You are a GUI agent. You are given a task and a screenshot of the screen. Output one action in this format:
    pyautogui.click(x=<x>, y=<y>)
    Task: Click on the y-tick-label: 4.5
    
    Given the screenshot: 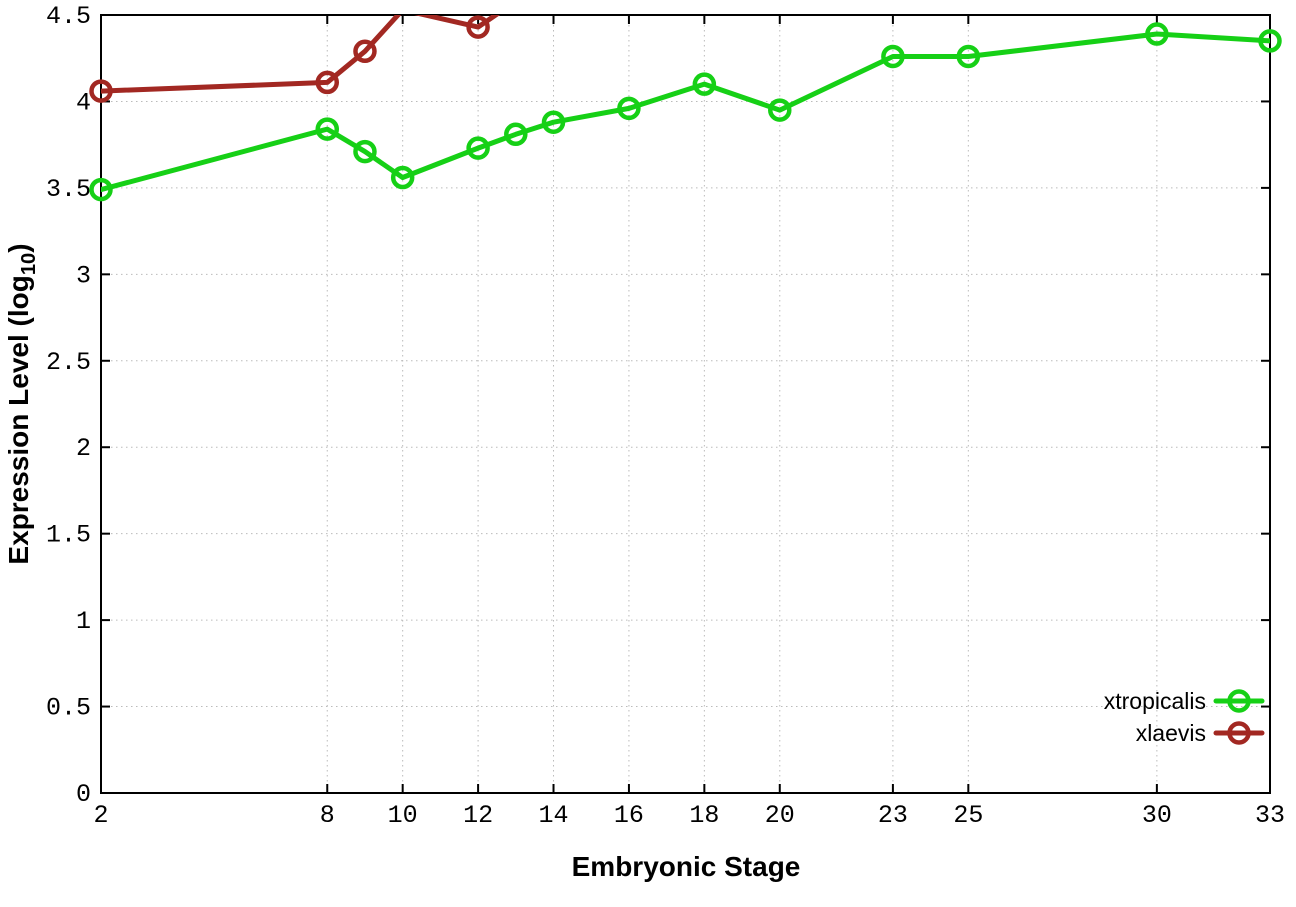 What is the action you would take?
    pyautogui.click(x=68, y=16)
    